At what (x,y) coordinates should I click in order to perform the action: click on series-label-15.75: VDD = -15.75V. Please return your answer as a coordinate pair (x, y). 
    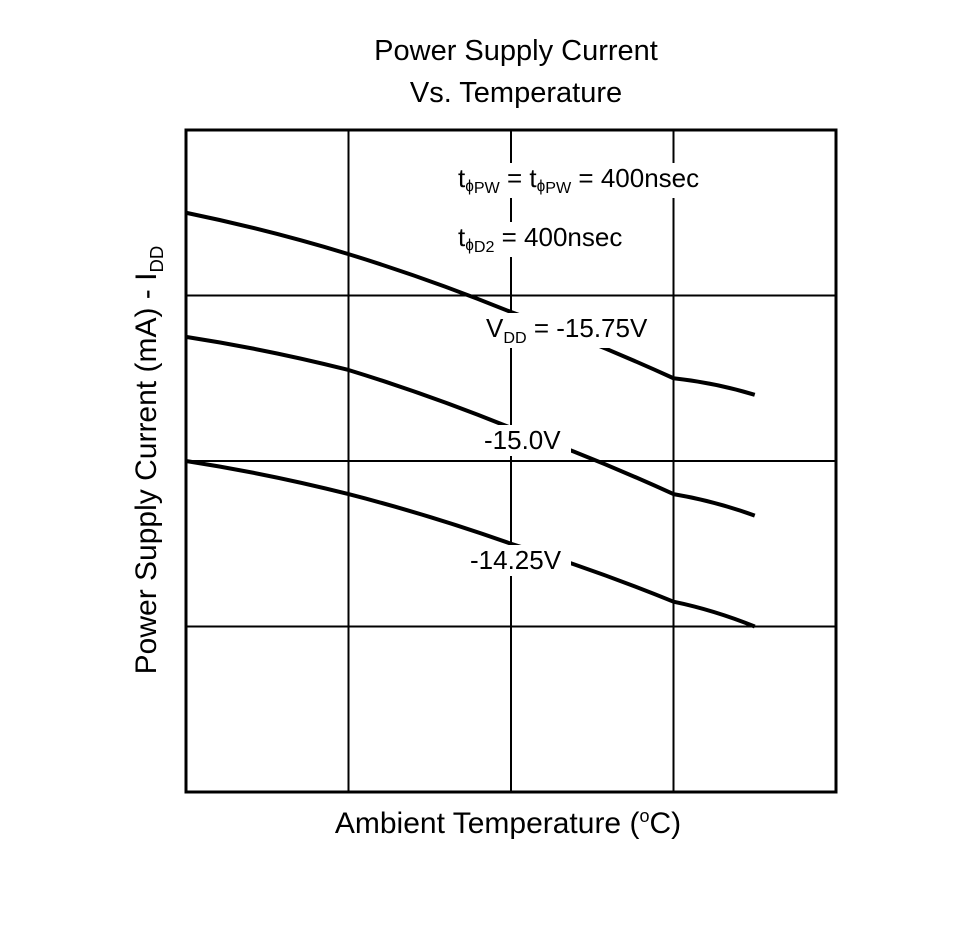
    Looking at the image, I should click on (567, 331).